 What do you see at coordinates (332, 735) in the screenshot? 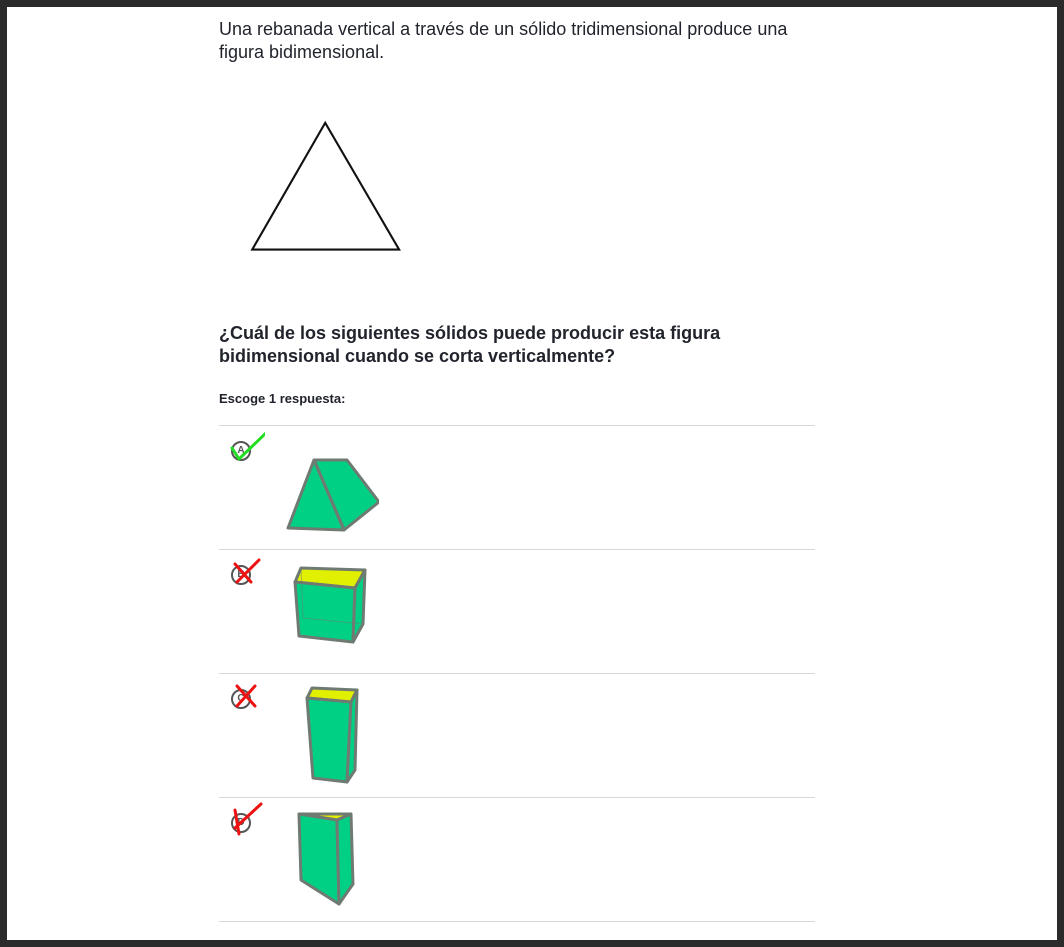
I see `rectangular-prism-tall-image` at bounding box center [332, 735].